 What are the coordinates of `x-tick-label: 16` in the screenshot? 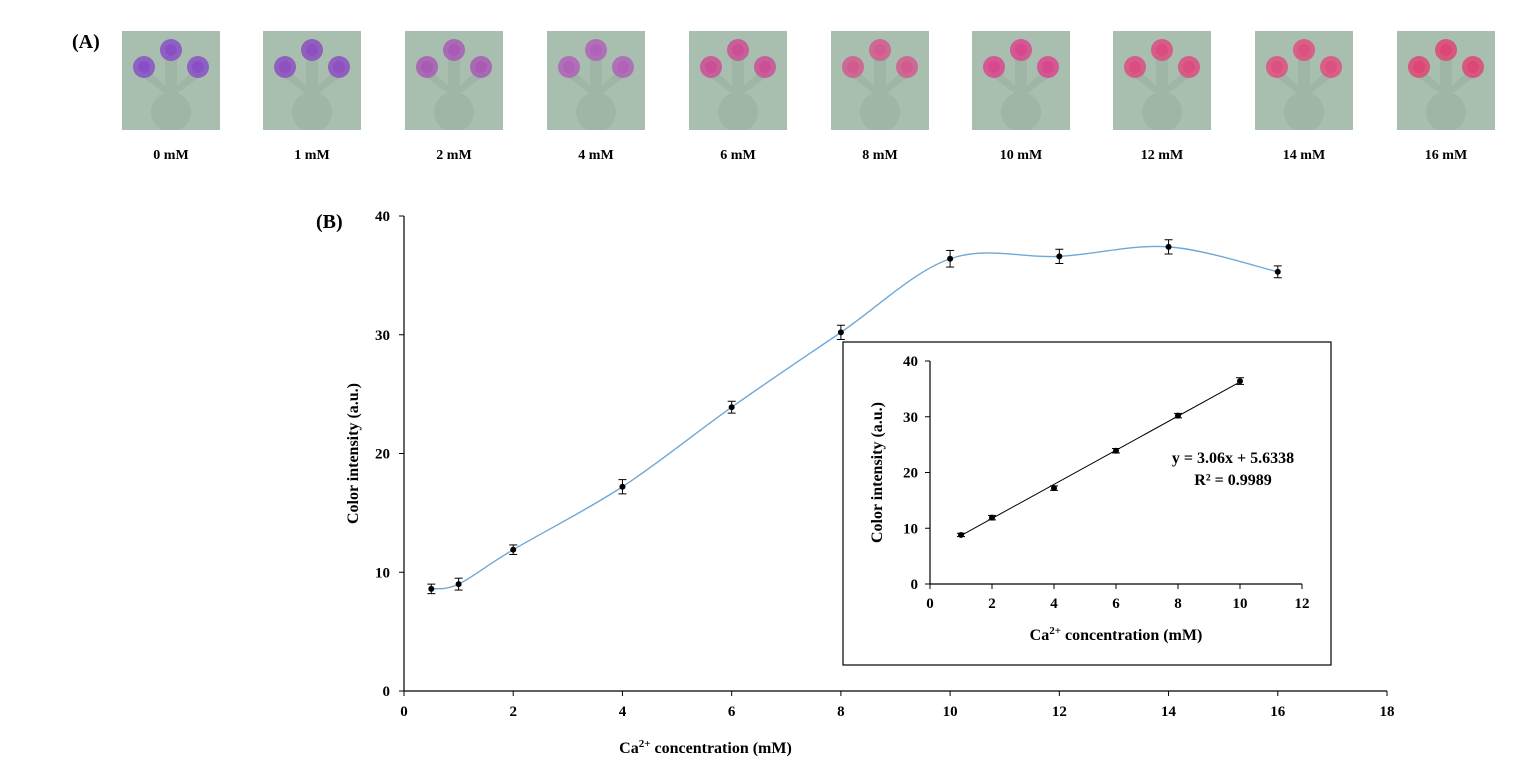 It's located at (1278, 712).